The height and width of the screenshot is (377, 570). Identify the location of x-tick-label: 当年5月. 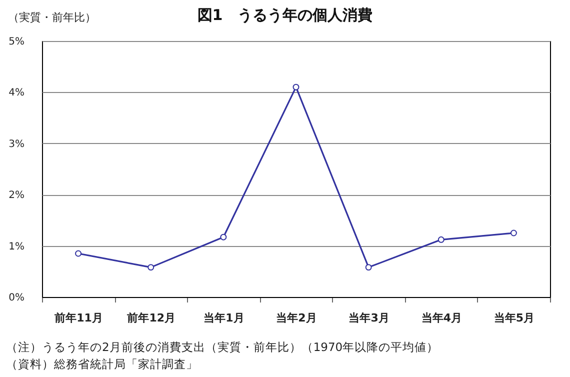
(514, 318).